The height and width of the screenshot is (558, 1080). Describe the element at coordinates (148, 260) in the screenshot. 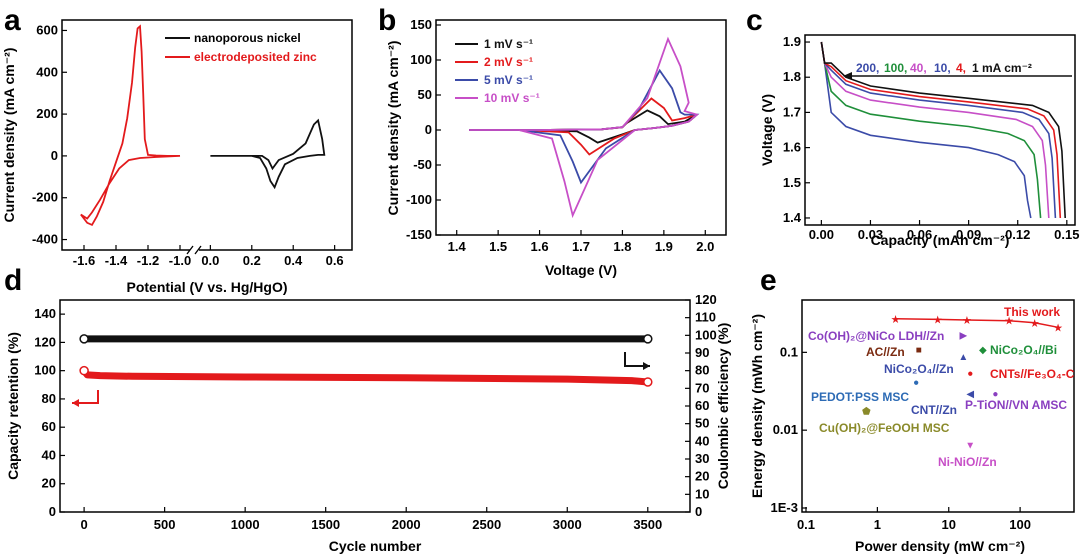

I see `a-xtick-label: -1.2` at that location.